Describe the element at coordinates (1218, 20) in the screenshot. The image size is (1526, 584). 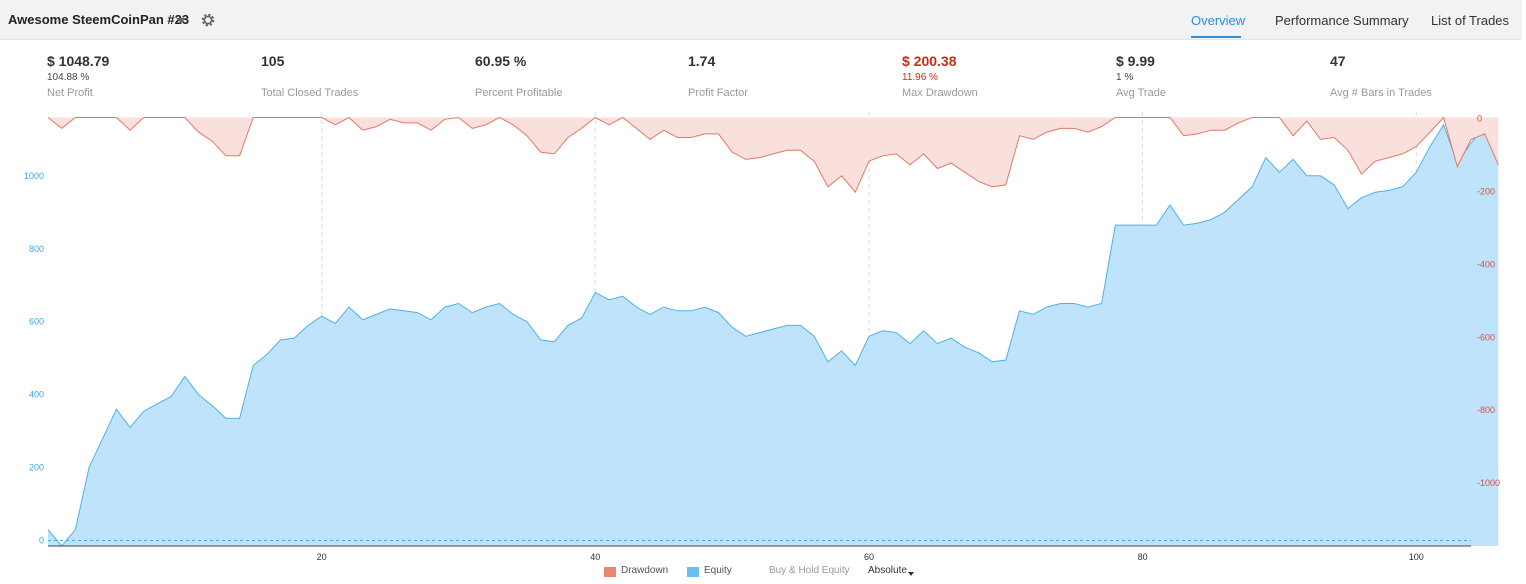
I see `tab-overview: Overview` at that location.